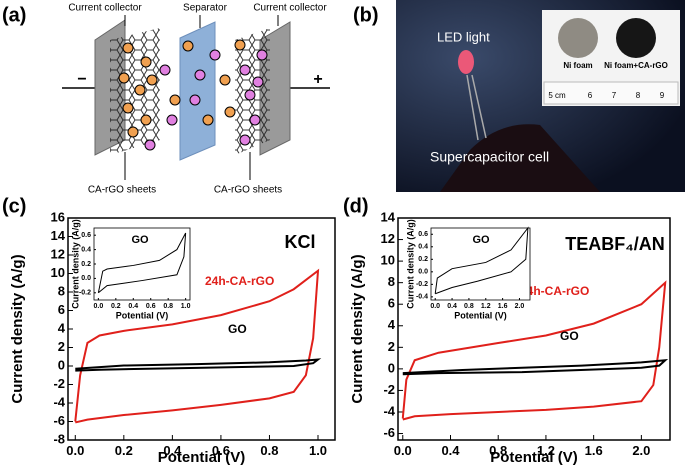 This screenshot has width=685, height=470. I want to click on y-tick-label: -2, so click(389, 389).